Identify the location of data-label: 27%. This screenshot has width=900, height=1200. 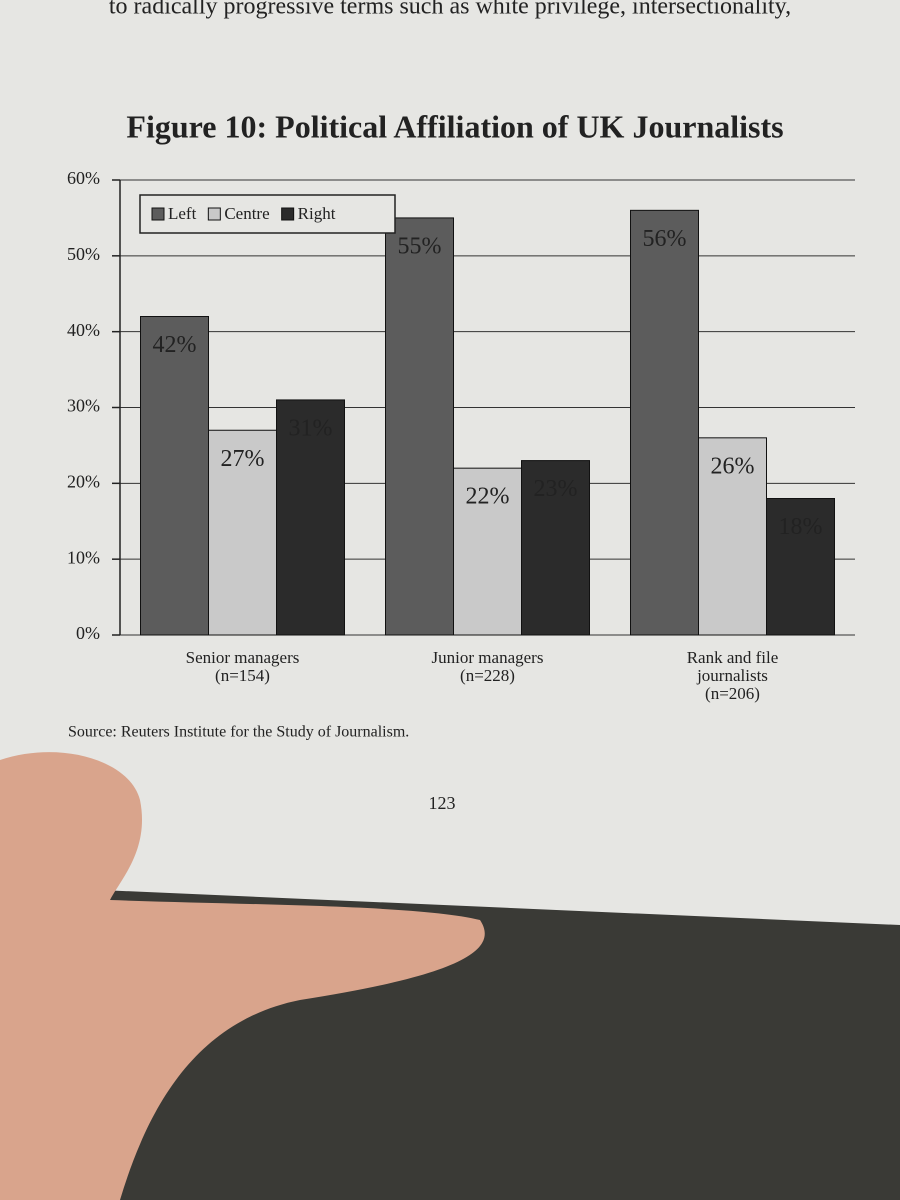
(243, 459).